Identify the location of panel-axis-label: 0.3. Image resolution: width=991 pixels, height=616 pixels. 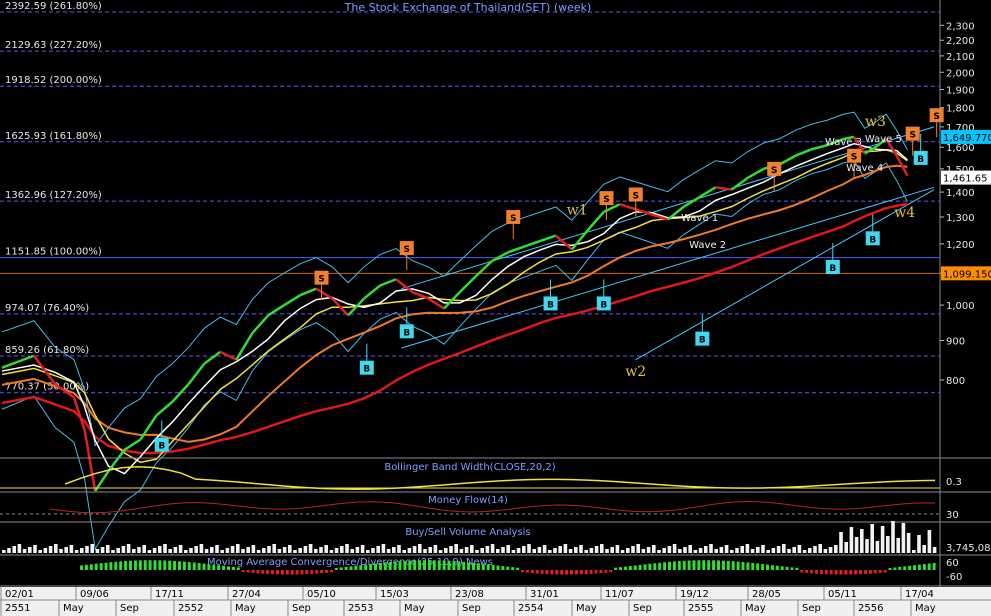
(954, 482).